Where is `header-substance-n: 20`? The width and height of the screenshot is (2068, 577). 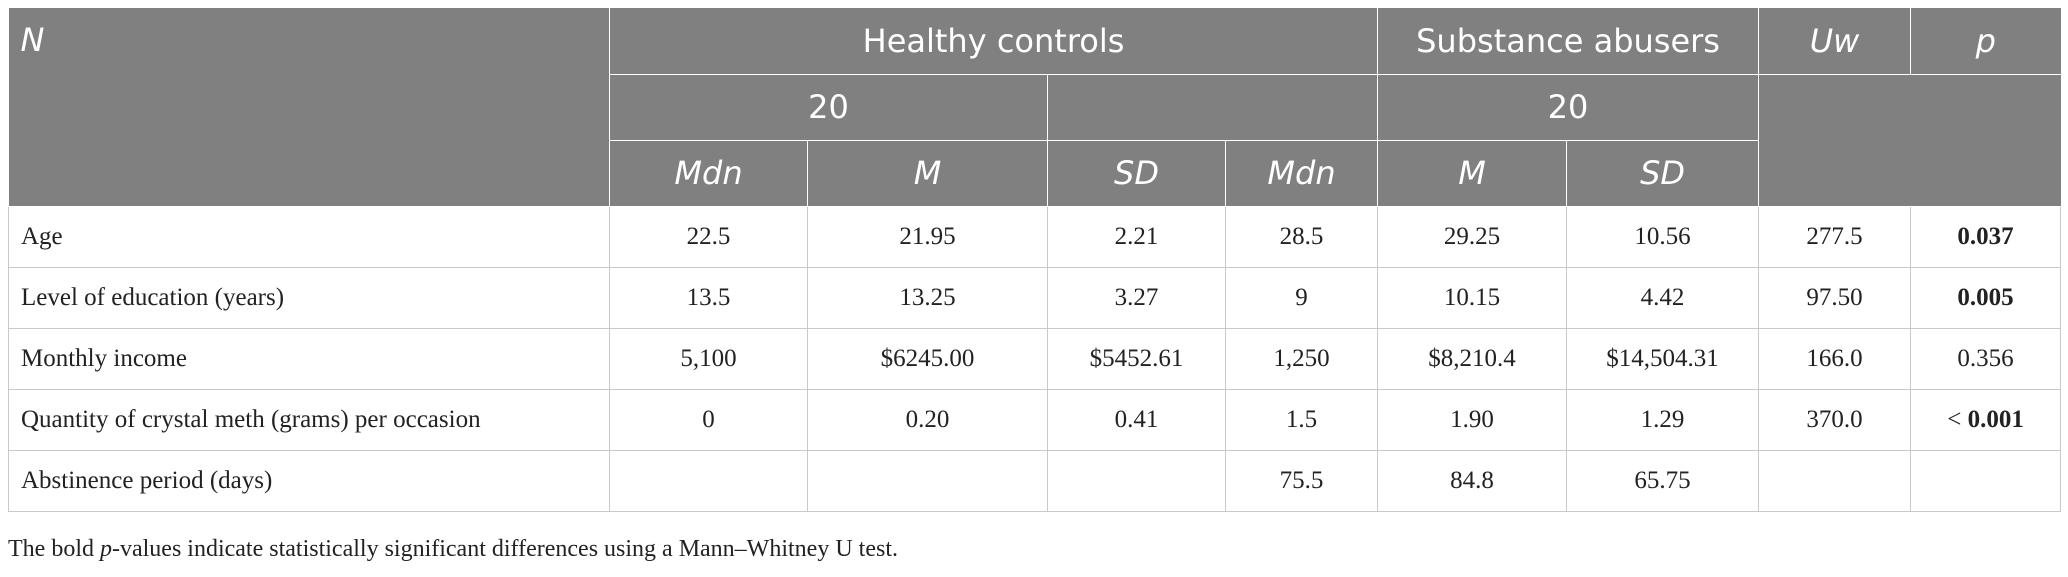 header-substance-n: 20 is located at coordinates (1568, 107).